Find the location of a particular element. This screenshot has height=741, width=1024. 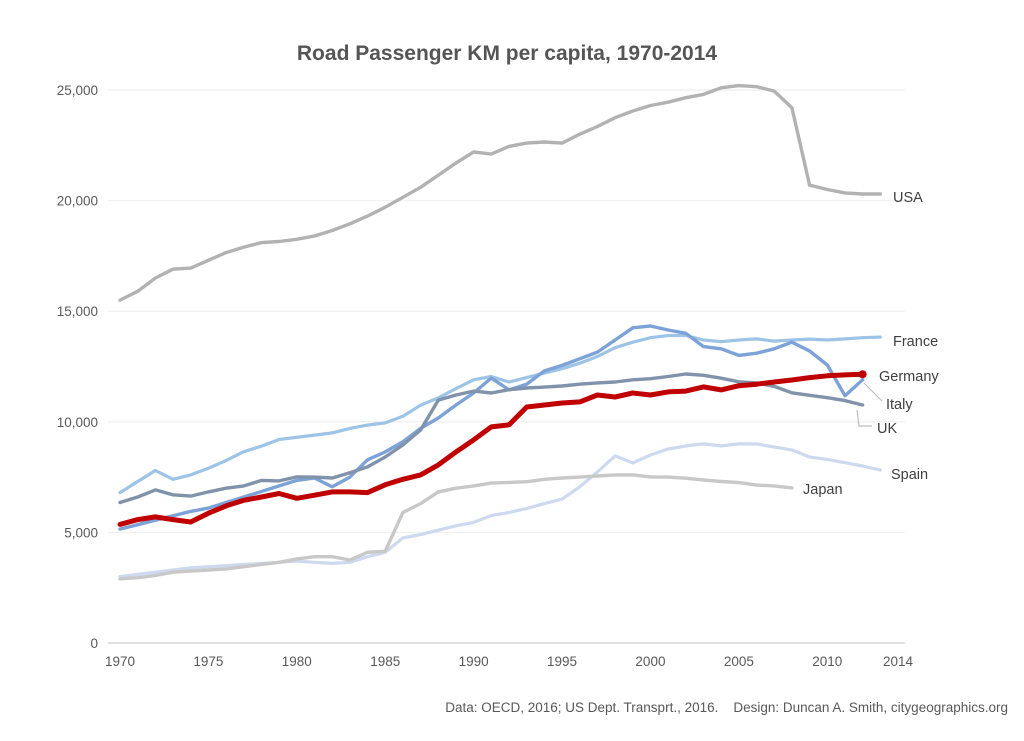

chart-title: Road Passenger KM per capita, 1970-2014 is located at coordinates (507, 53).